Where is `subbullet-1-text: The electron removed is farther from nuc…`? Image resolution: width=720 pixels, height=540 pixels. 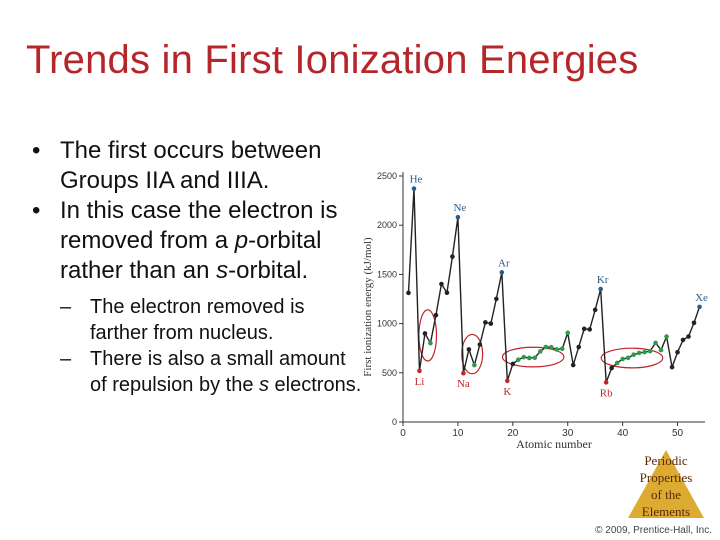
subbullet-1-text: The electron removed is farther from nuc… is located at coordinates (197, 320).